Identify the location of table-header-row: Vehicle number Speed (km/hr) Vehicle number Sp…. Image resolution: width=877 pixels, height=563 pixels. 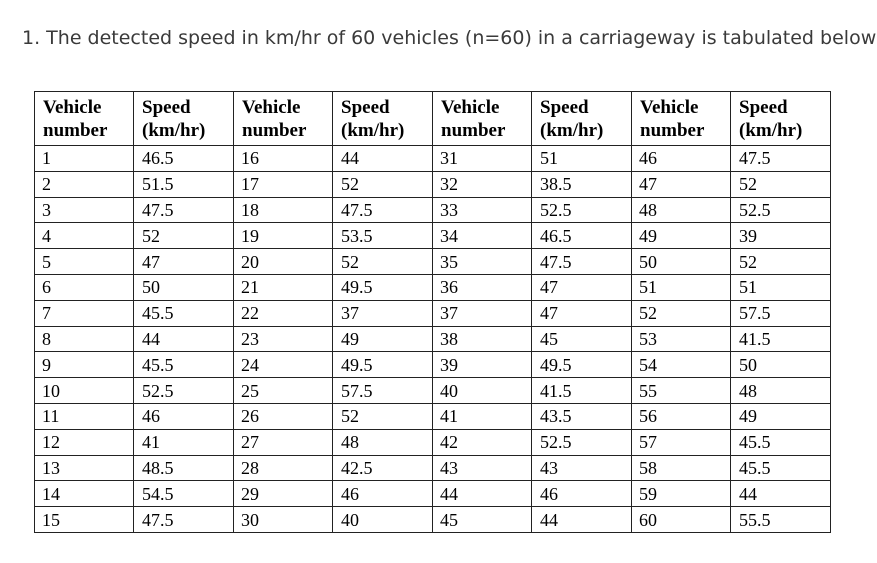
(432, 118).